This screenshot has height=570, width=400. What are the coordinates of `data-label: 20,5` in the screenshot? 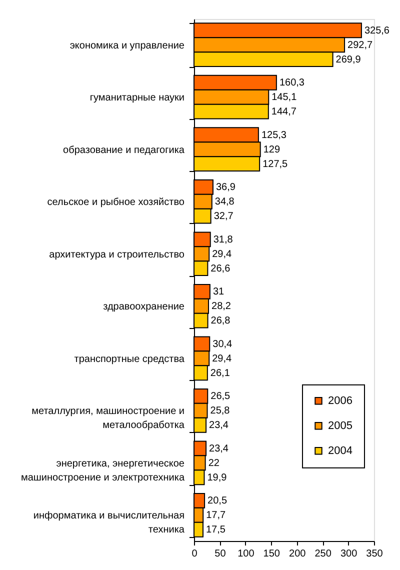 It's located at (218, 501).